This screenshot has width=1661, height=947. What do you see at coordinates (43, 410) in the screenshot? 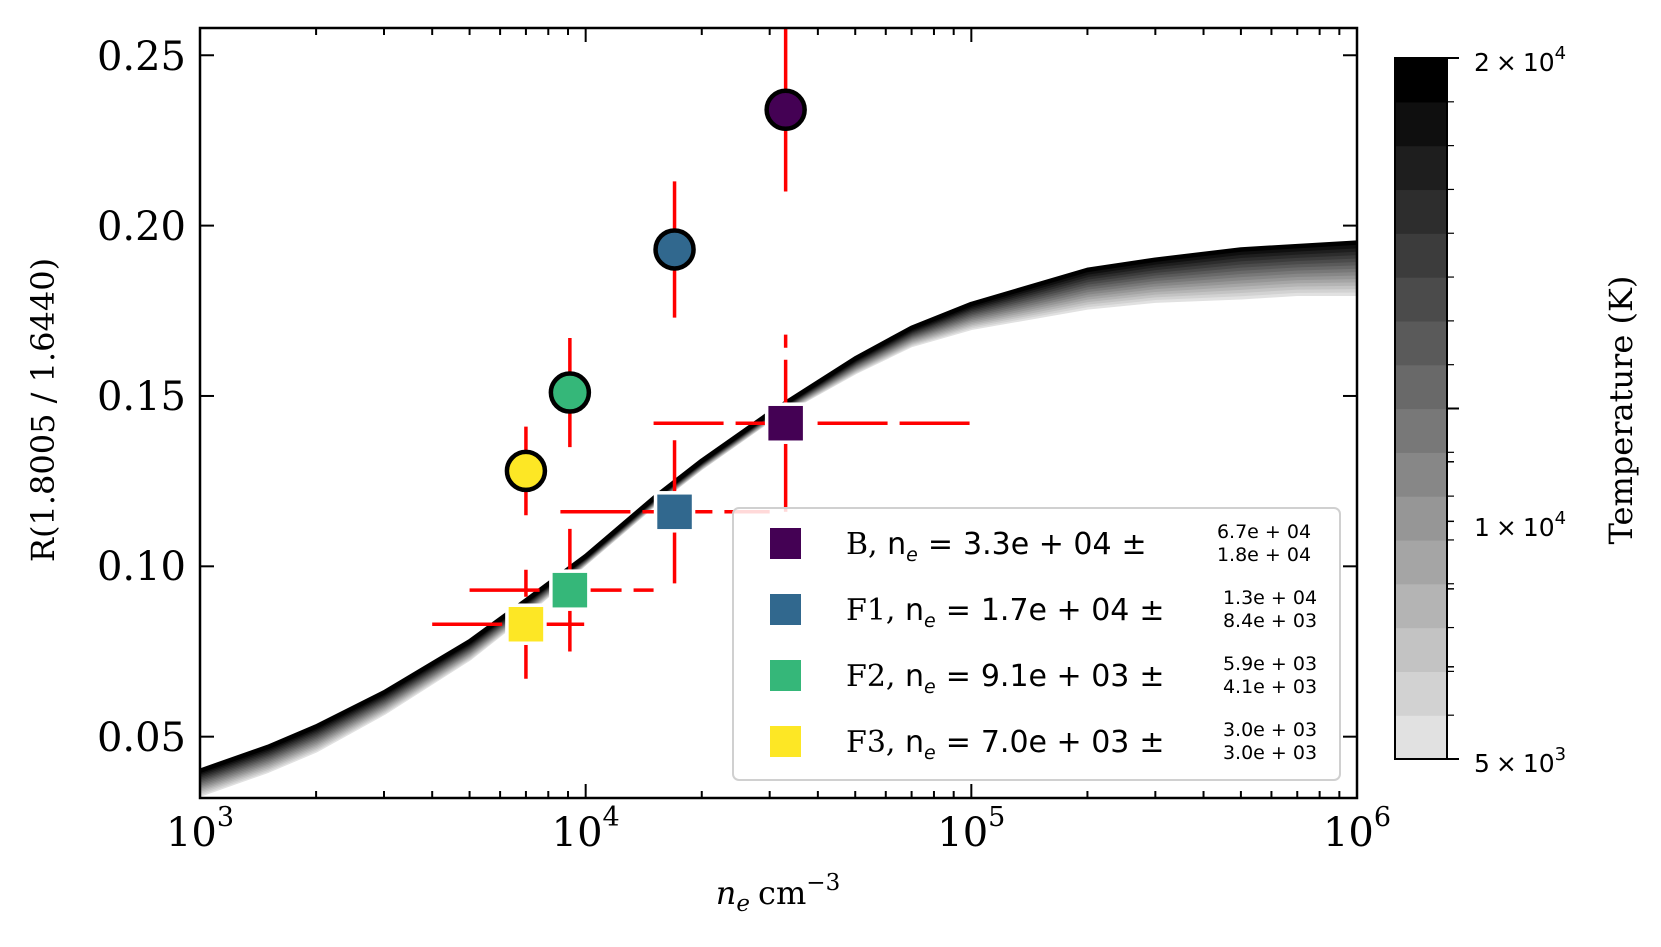
I see `y-axis-title: R(1.8005 / 1.6440)` at bounding box center [43, 410].